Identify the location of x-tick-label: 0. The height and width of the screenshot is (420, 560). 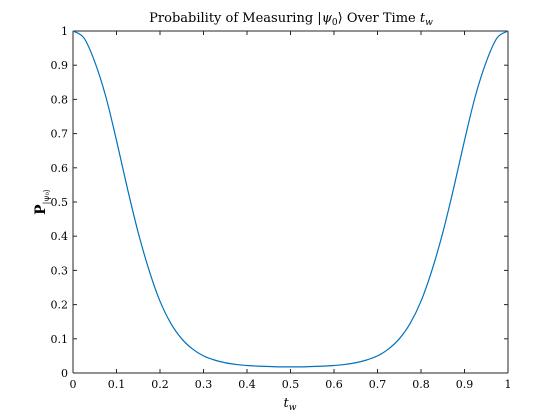
(73, 384).